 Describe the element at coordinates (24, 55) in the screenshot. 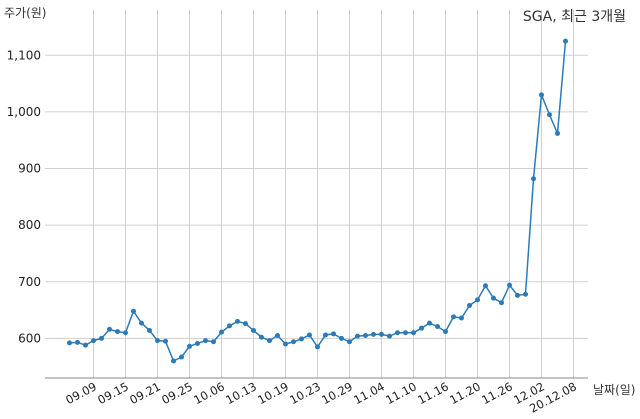

I see `y-tick-label: 1,100` at that location.